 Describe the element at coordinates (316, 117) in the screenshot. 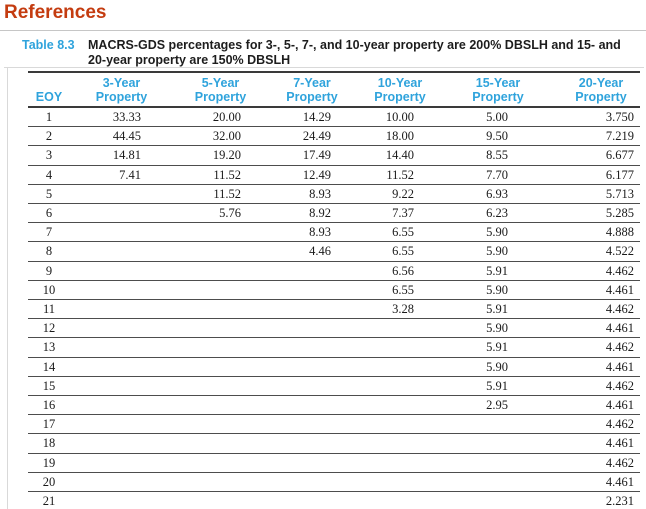

I see `value-cell: 14.29` at that location.